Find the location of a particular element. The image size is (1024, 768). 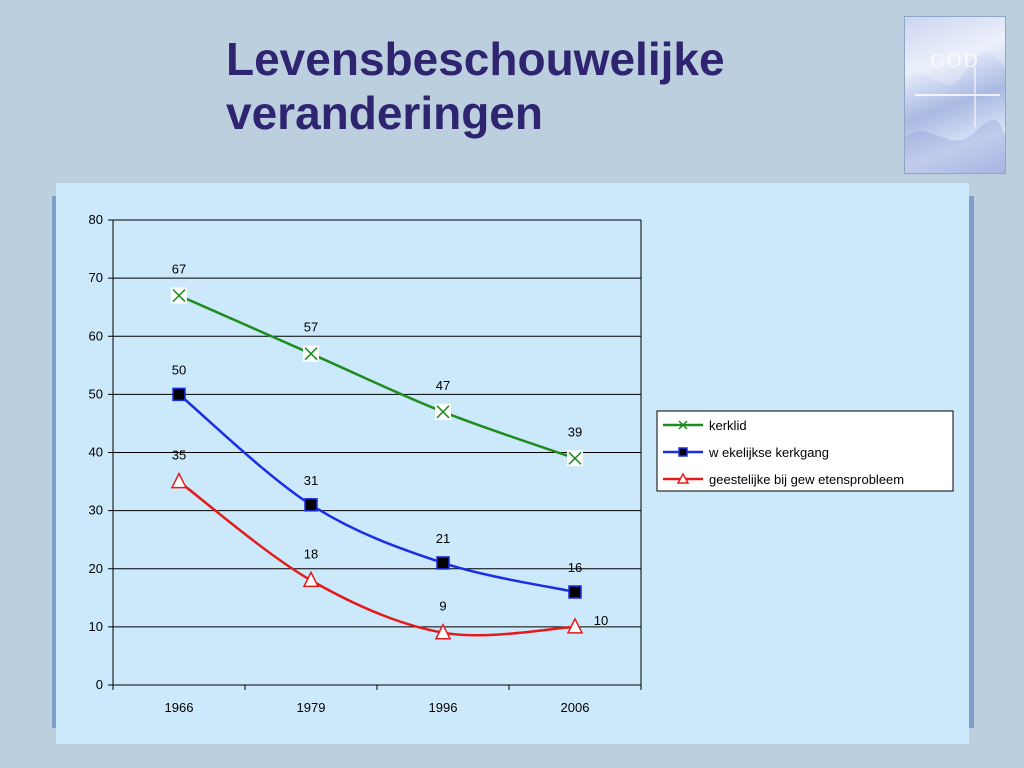

y-tick-label: 20 is located at coordinates (96, 568).